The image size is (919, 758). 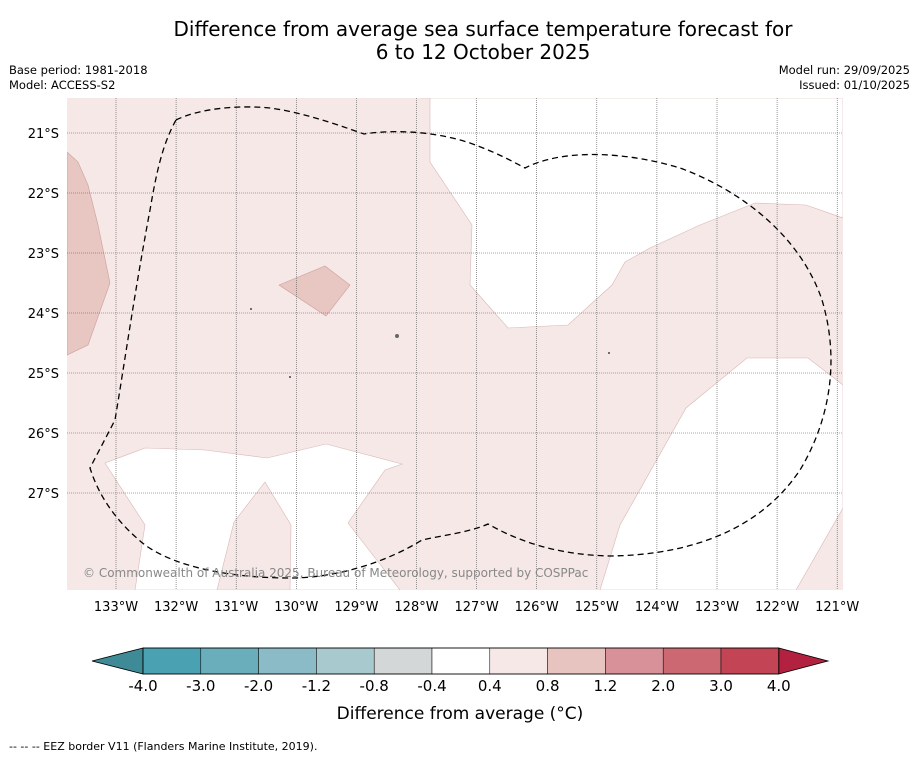 I want to click on lon-tick-label: 130°W, so click(x=296, y=607).